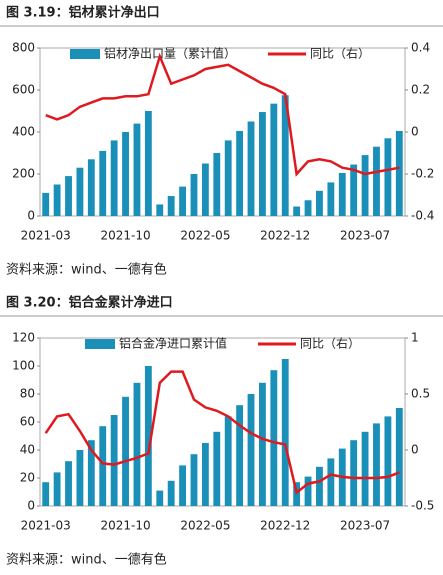 This screenshot has height=575, width=443. Describe the element at coordinates (27, 422) in the screenshot. I see `y-tick-label: 60` at that location.